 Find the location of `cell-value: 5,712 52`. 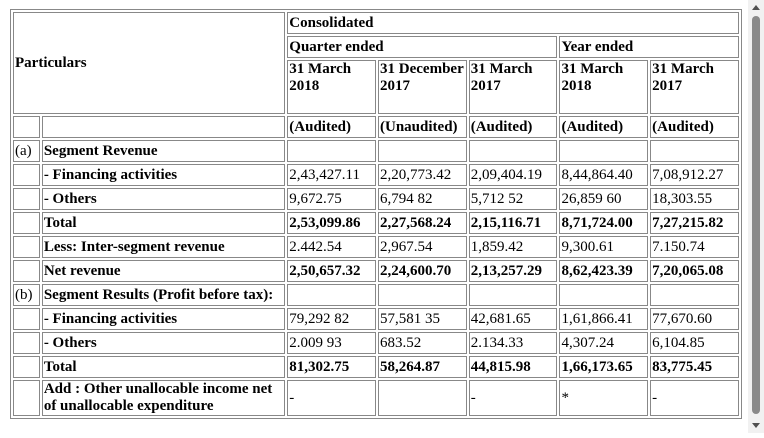

cell-value: 5,712 52 is located at coordinates (513, 199).